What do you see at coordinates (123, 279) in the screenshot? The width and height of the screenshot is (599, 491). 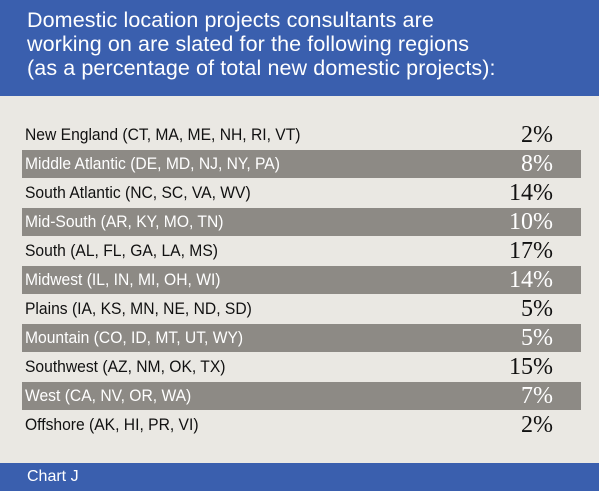 I see `region-label: Midwest (IL, IN, MI, OH, WI)` at bounding box center [123, 279].